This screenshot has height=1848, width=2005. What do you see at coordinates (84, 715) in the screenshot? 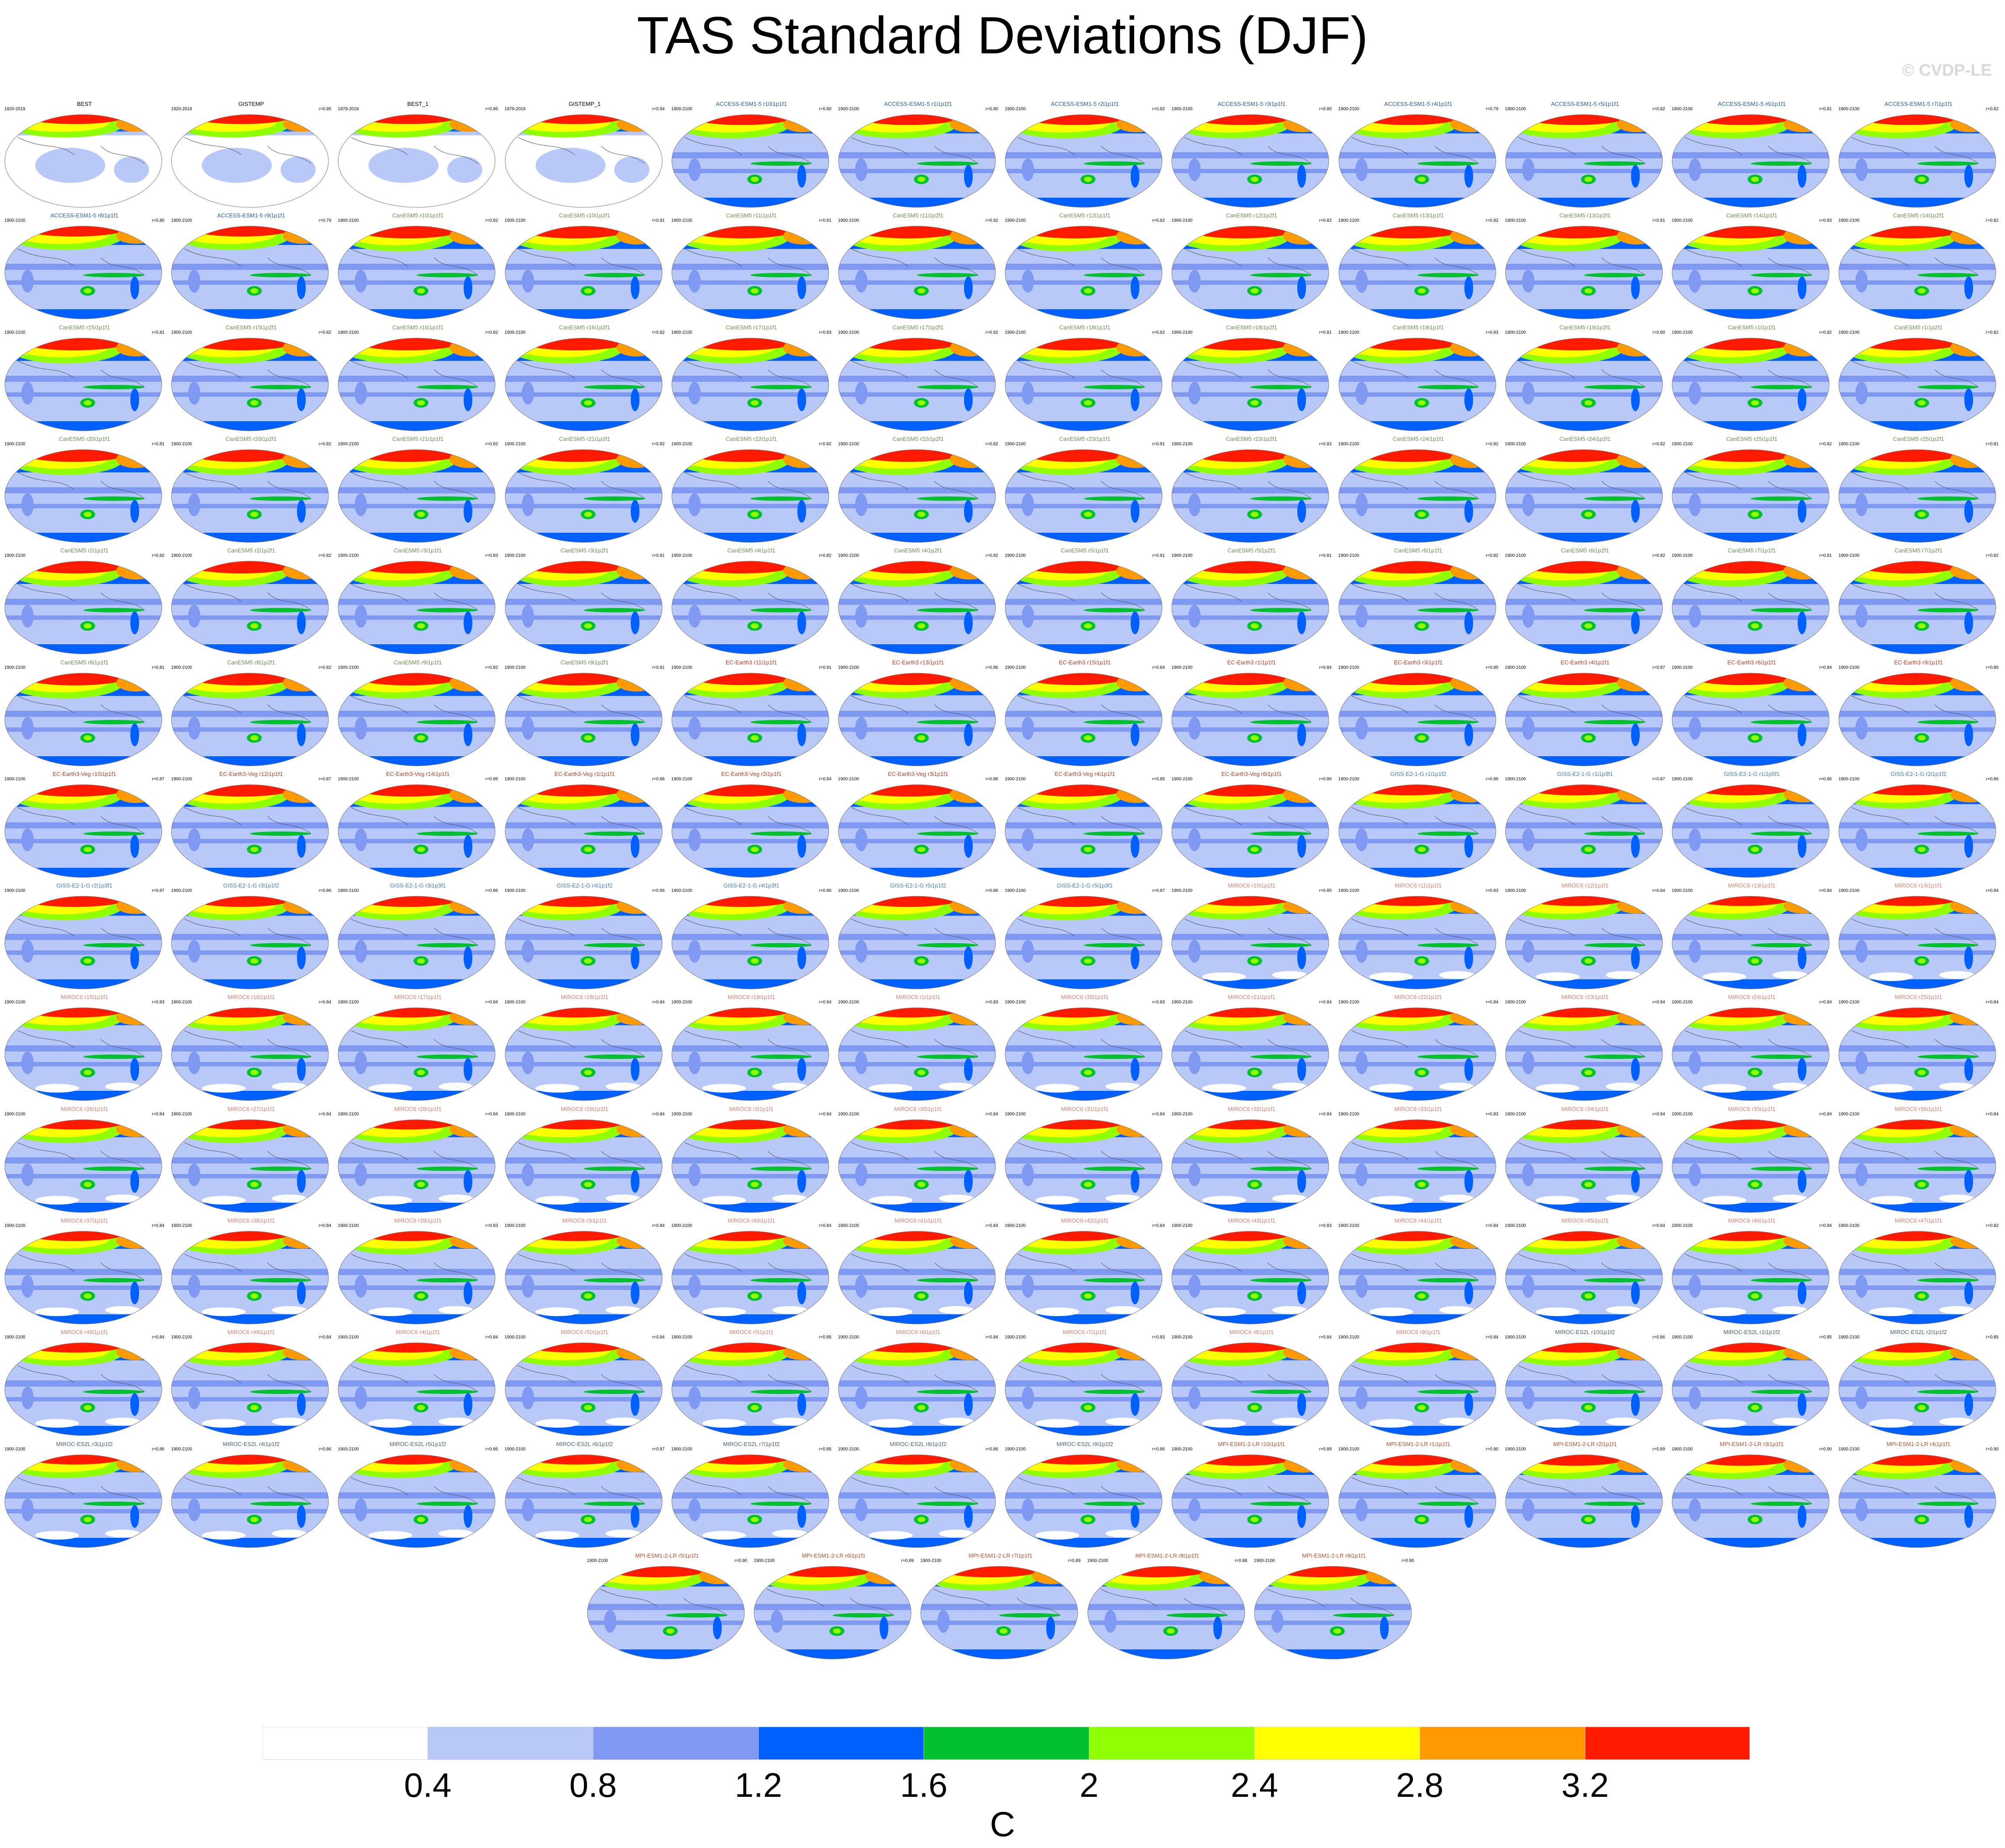
I see `map-panel: CanESM5 r8i1p1f1 1900-2100 r=0.81` at bounding box center [84, 715].